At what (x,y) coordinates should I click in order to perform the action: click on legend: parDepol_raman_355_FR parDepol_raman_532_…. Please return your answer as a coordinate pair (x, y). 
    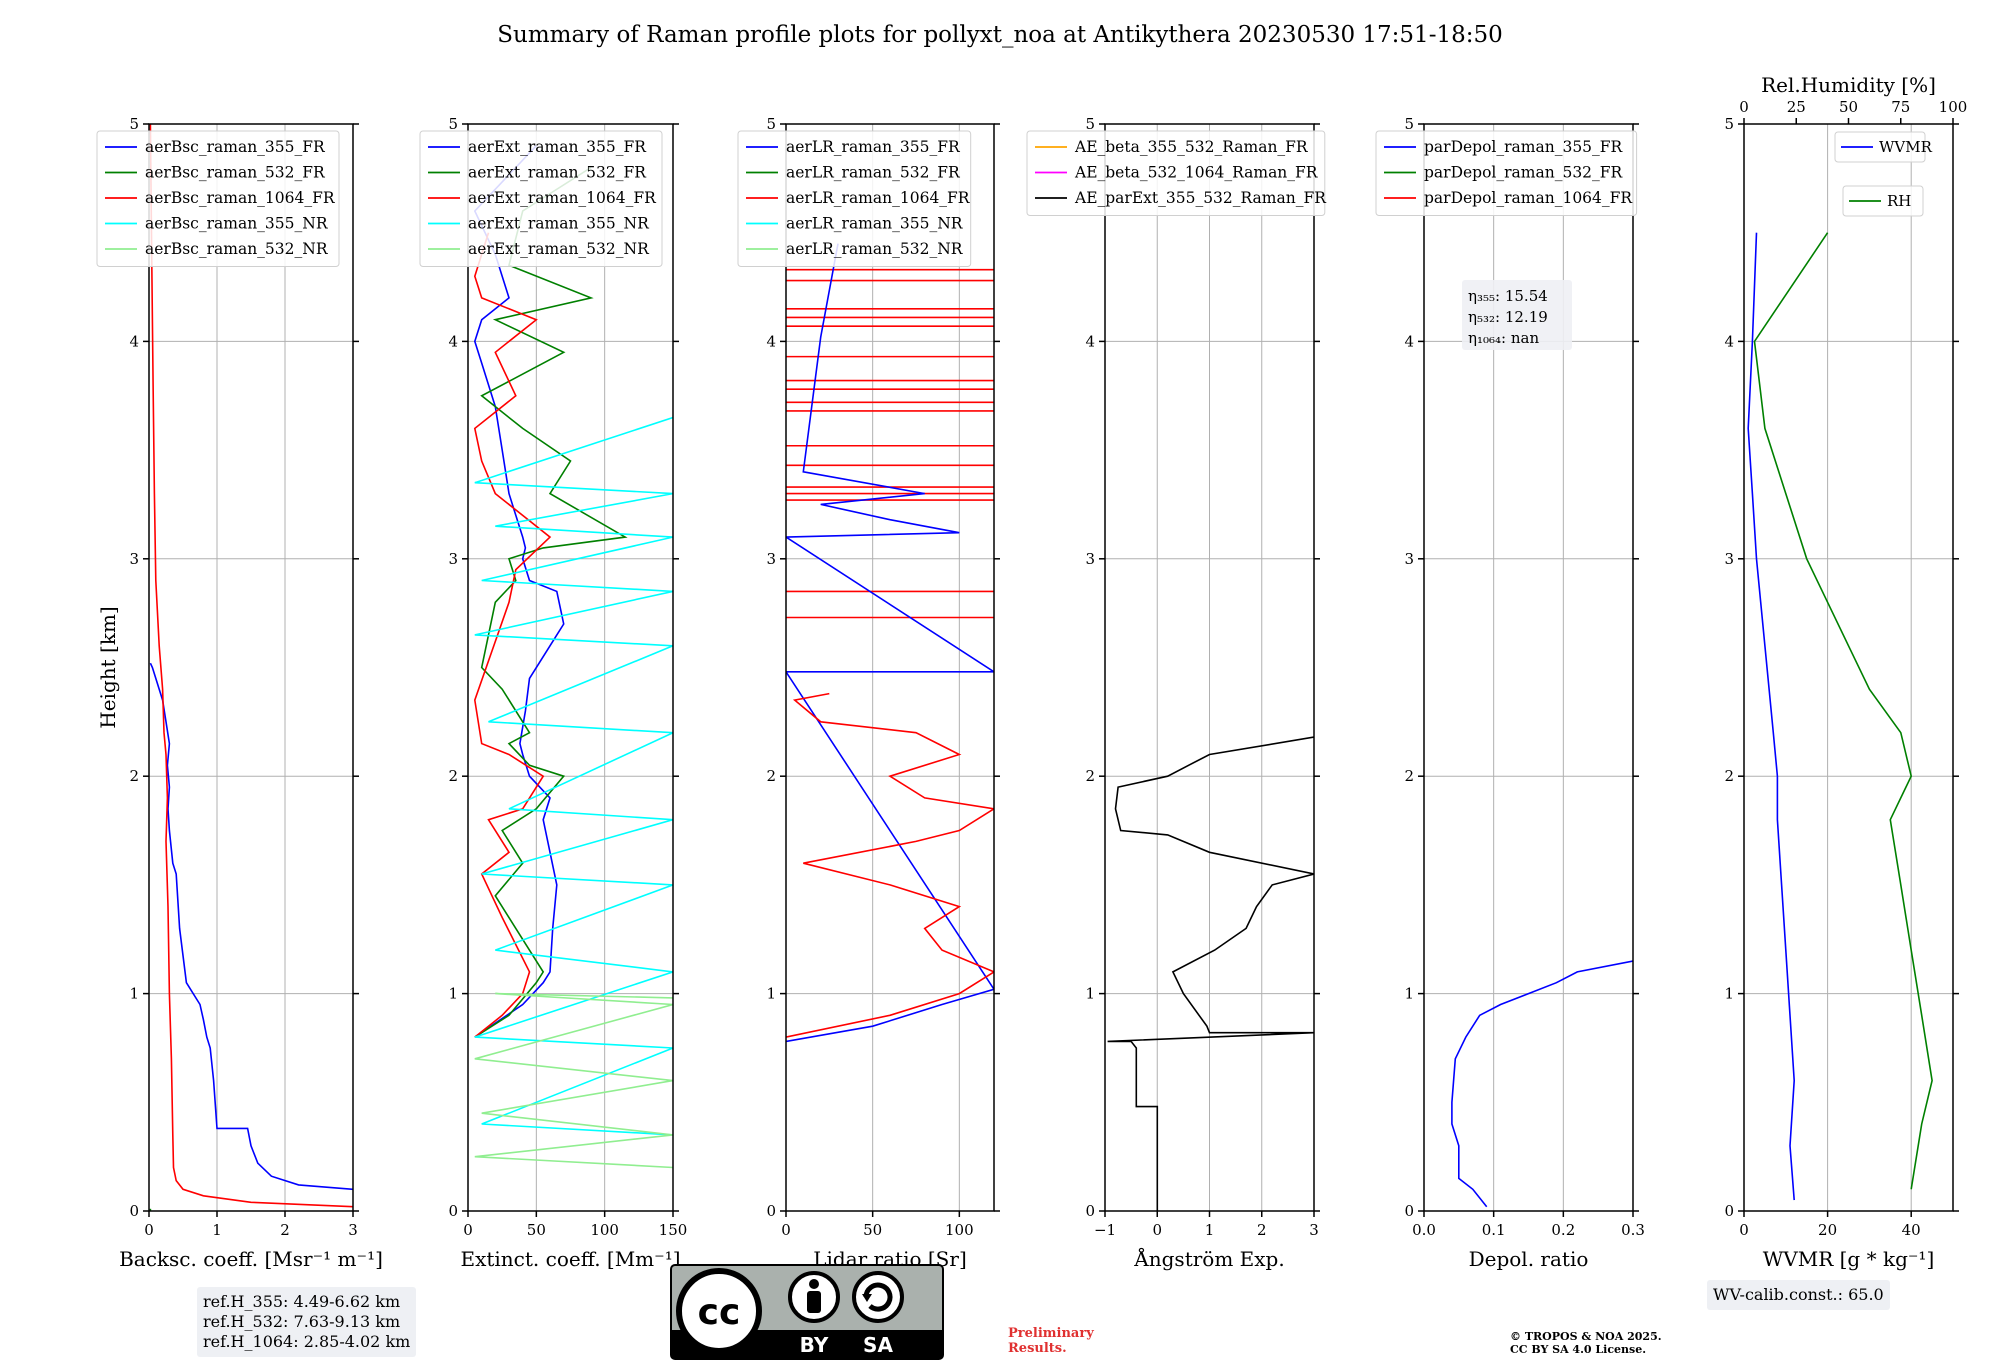
    Looking at the image, I should click on (1506, 173).